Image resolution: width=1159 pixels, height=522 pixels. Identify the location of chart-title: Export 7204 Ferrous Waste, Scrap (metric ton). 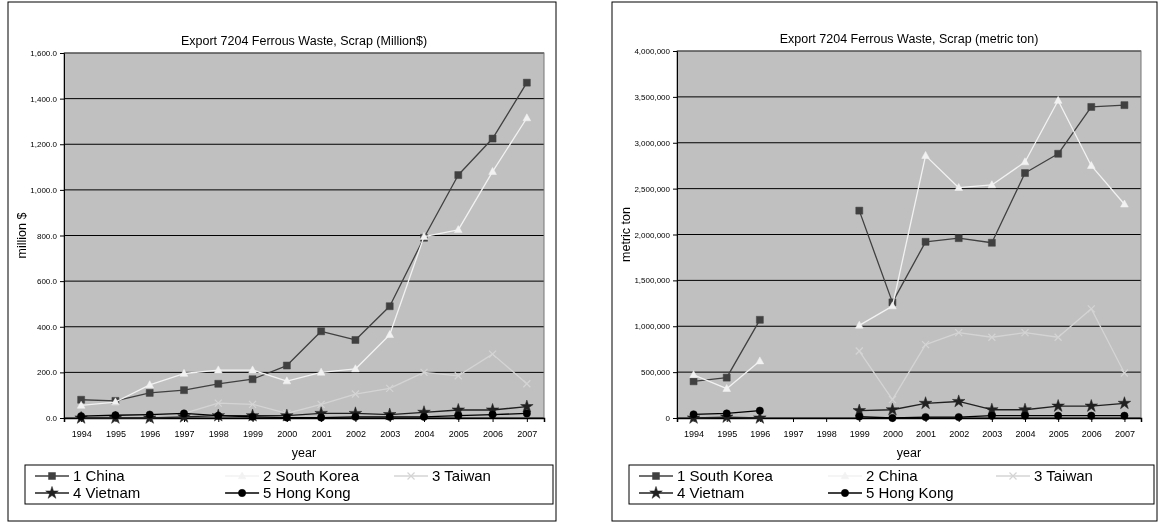
(909, 39).